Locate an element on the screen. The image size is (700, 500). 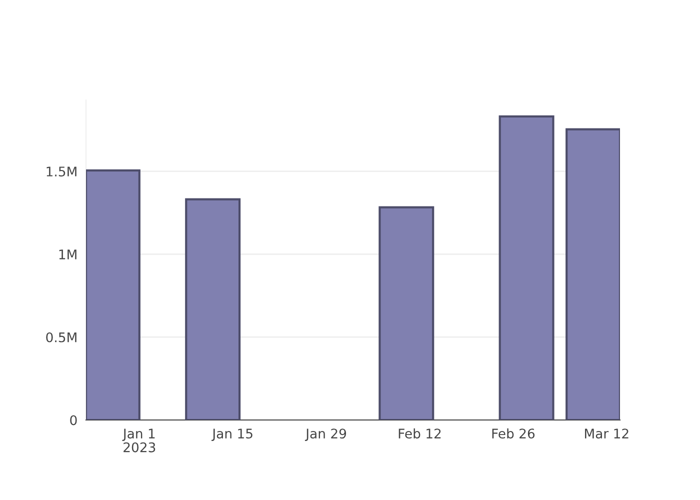
x-tick-label: Mar 12 is located at coordinates (606, 433).